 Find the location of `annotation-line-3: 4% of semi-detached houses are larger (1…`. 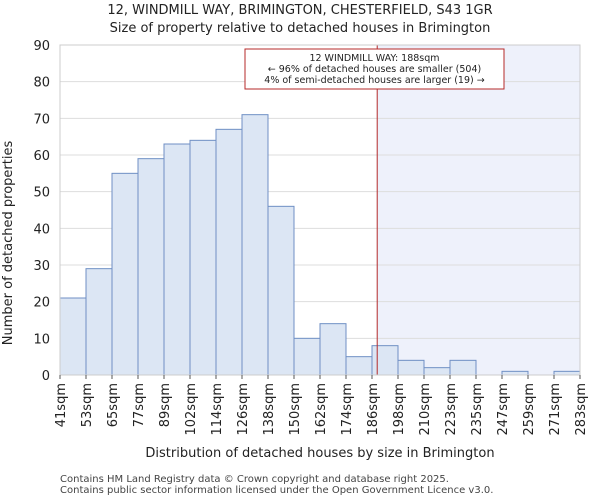

annotation-line-3: 4% of semi-detached houses are larger (1… is located at coordinates (374, 80).